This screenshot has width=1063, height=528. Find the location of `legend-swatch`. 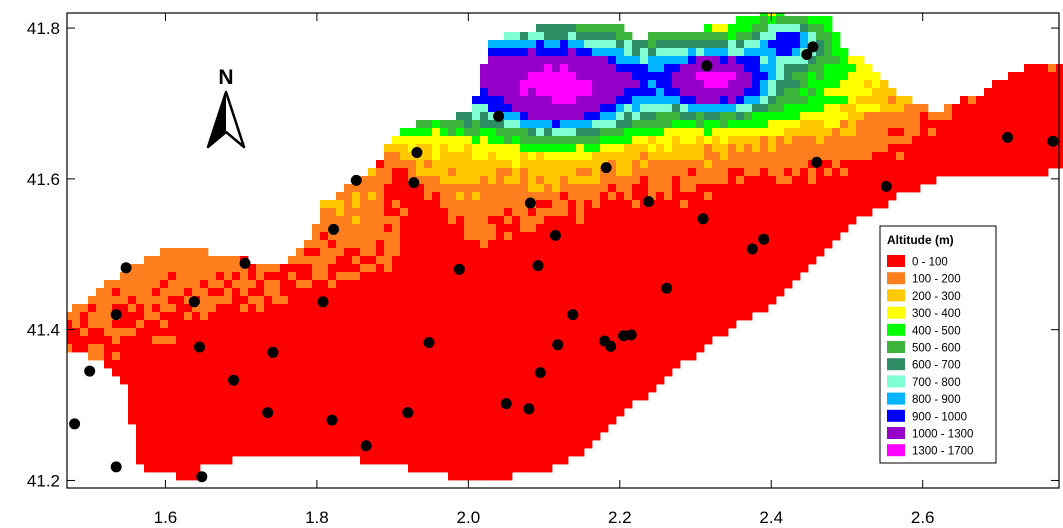

legend-swatch is located at coordinates (896, 415).